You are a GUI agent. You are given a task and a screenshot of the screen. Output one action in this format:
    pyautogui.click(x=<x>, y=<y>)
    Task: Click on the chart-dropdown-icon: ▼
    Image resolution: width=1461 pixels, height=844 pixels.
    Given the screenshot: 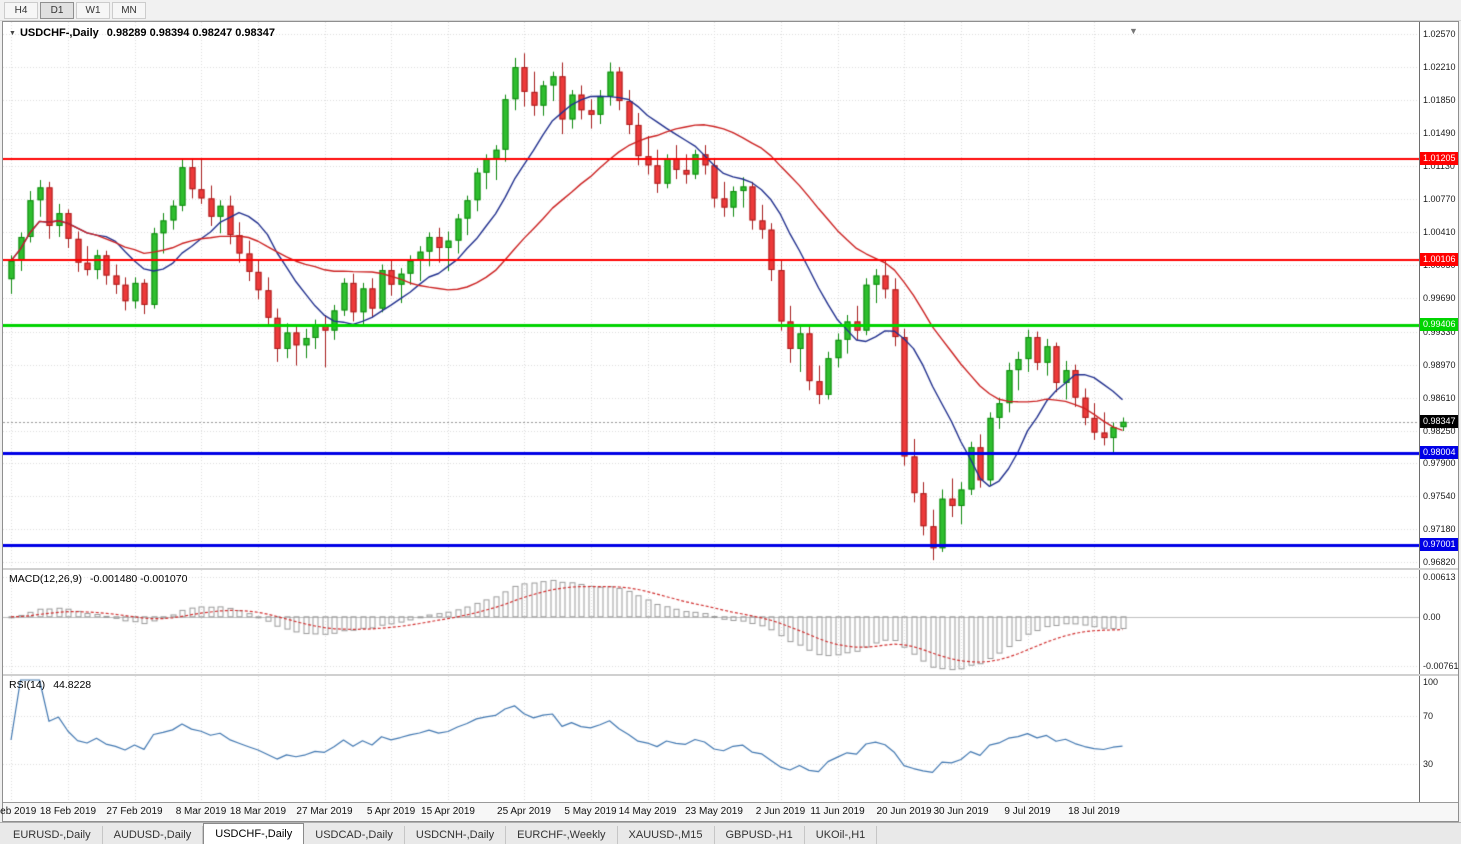 What is the action you would take?
    pyautogui.click(x=12, y=33)
    